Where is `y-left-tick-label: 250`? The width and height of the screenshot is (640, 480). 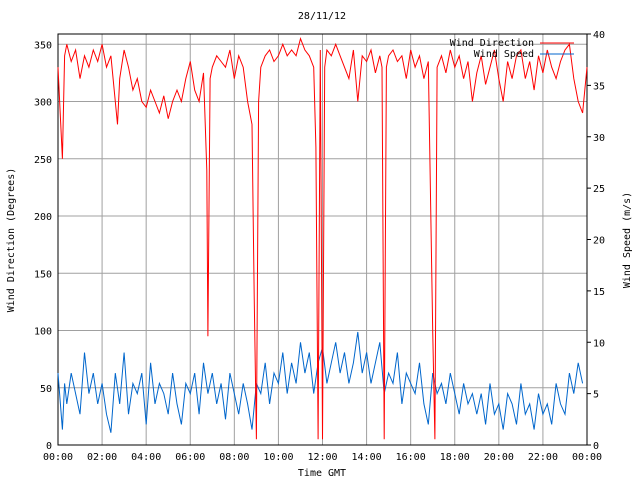 y-left-tick-label: 250 is located at coordinates (43, 160).